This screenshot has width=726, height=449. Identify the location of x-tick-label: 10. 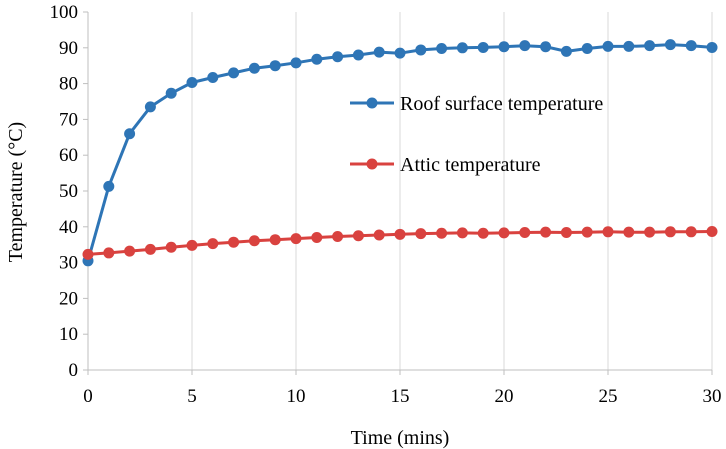
(296, 396).